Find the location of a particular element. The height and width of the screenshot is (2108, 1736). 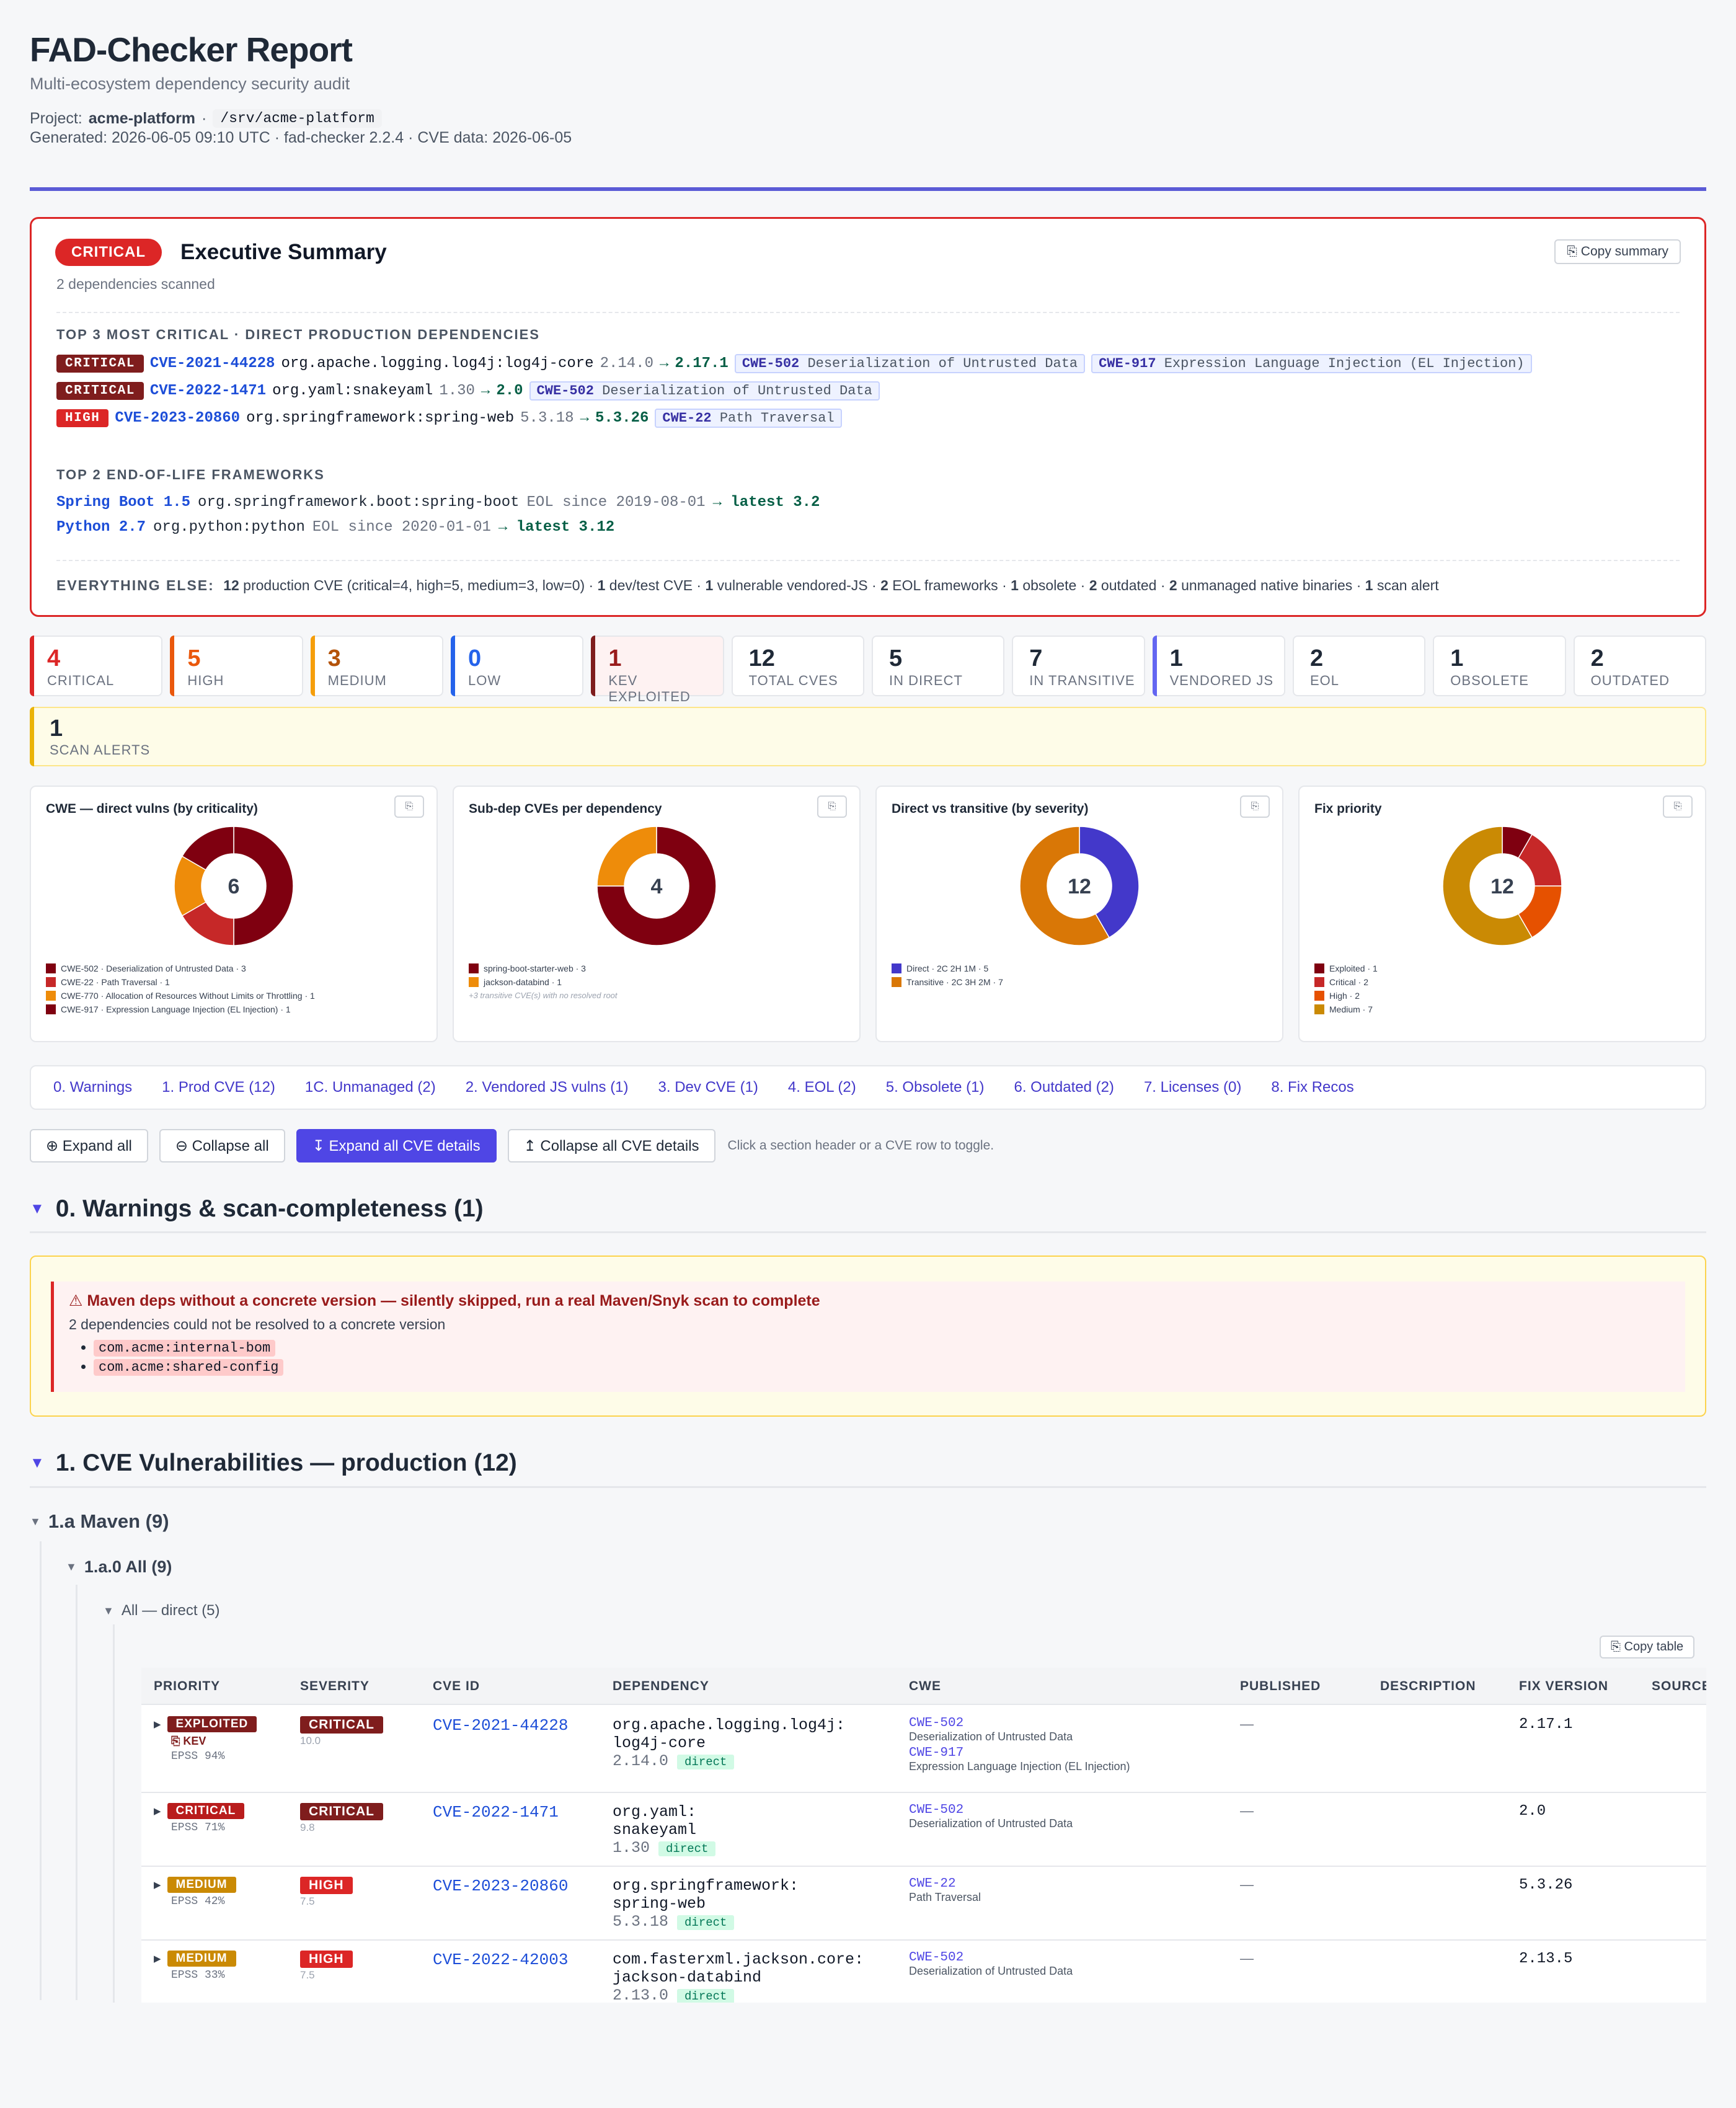

column-header: FIX VERSION is located at coordinates (1564, 1686).